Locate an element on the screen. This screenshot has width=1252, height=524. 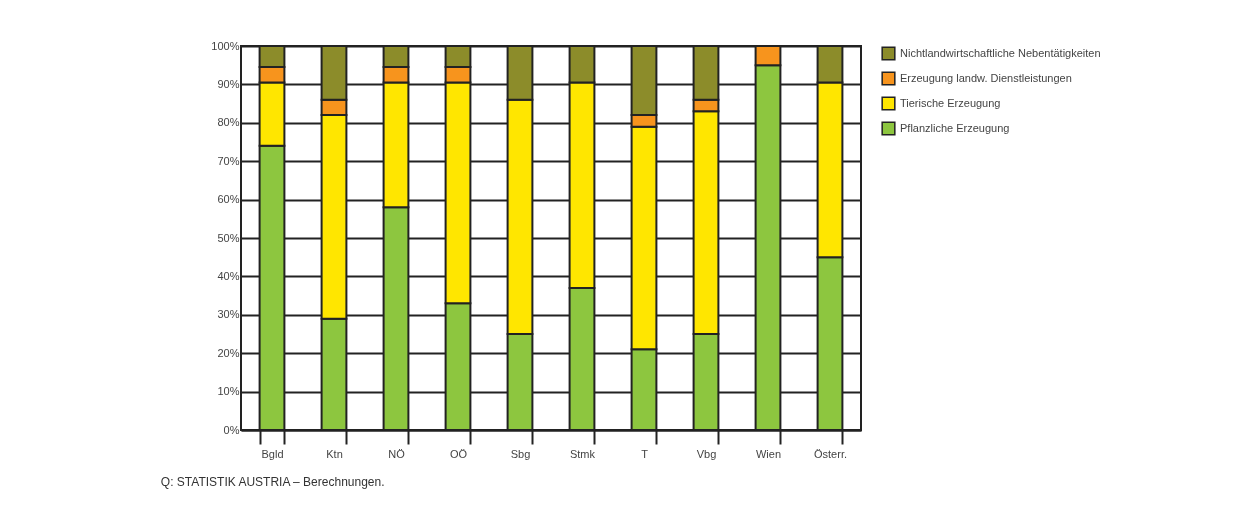
x-tick-label: Stmk is located at coordinates (582, 453).